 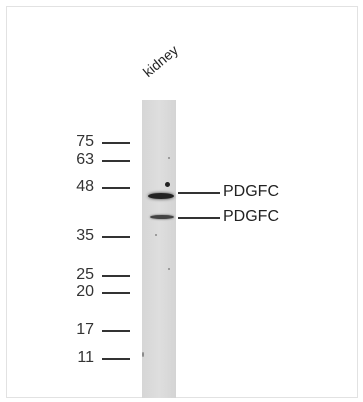 I want to click on callout-label-upper: PDGFC, so click(x=251, y=191).